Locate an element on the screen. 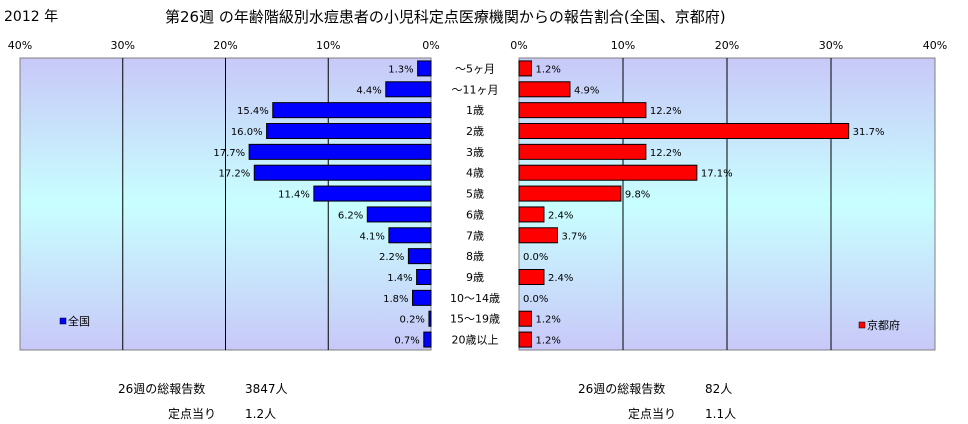  kyoto-total-label: 26週の総報告数 is located at coordinates (622, 389).